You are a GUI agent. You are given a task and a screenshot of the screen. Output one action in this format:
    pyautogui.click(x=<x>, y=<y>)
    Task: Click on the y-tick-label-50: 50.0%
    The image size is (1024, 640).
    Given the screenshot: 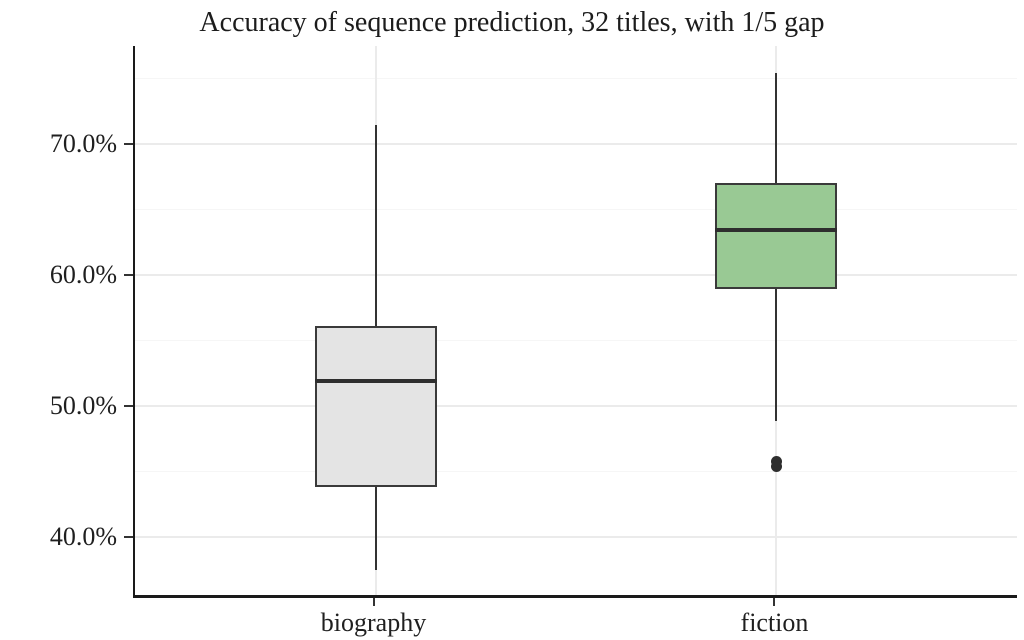 What is the action you would take?
    pyautogui.click(x=83, y=406)
    